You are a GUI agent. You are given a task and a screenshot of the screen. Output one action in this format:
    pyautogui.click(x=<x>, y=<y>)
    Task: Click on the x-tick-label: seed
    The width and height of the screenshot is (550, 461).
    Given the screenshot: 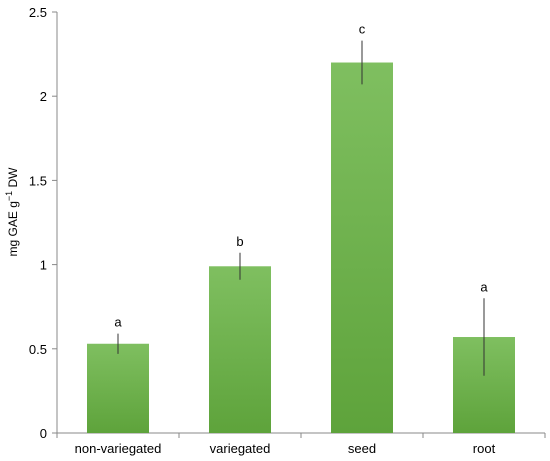 What is the action you would take?
    pyautogui.click(x=362, y=448)
    